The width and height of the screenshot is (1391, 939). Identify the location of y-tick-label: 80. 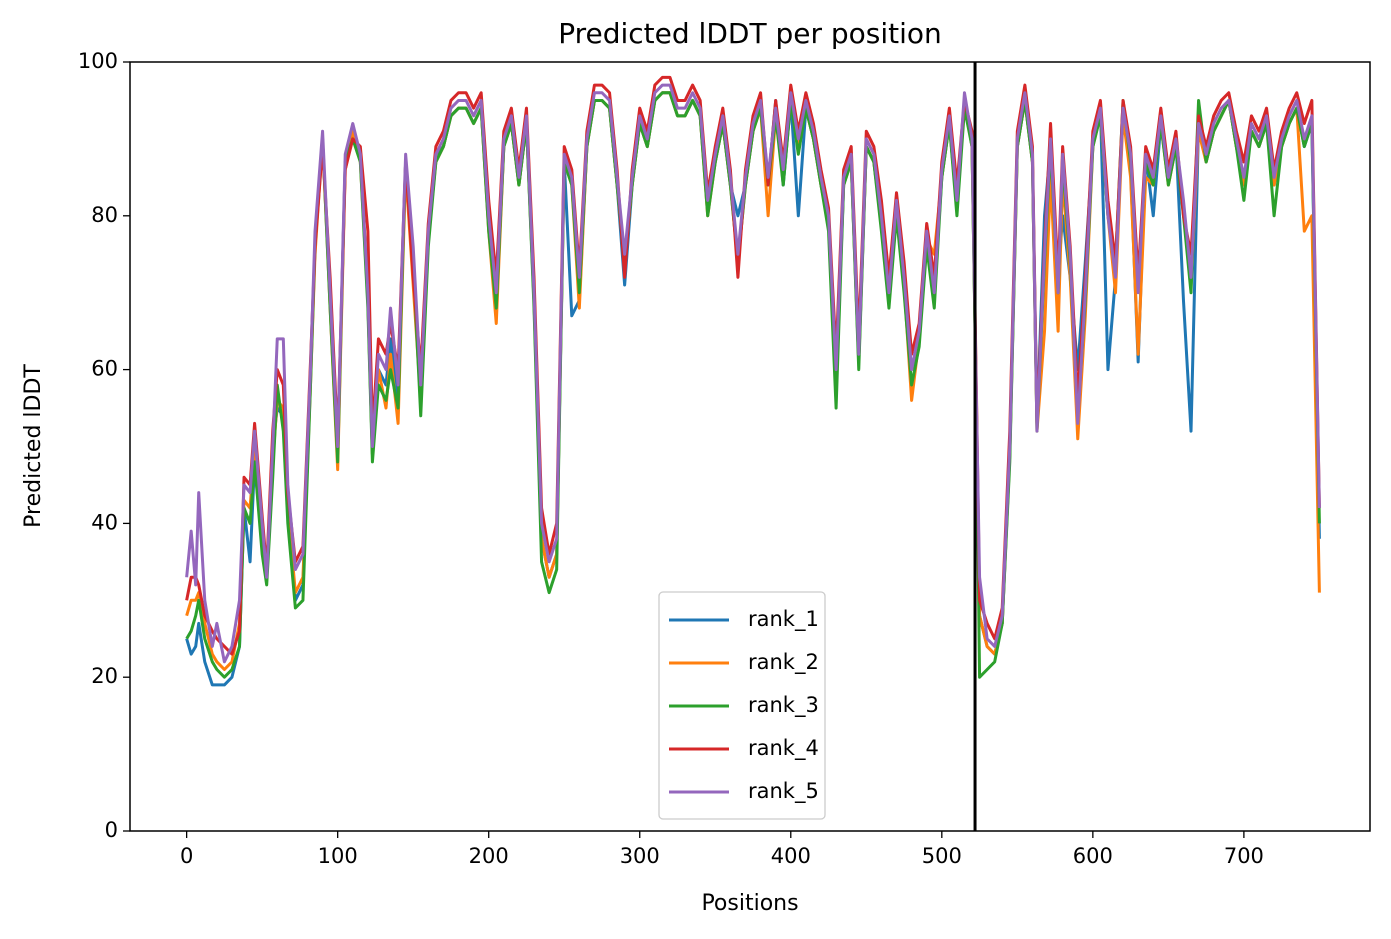
(104, 215).